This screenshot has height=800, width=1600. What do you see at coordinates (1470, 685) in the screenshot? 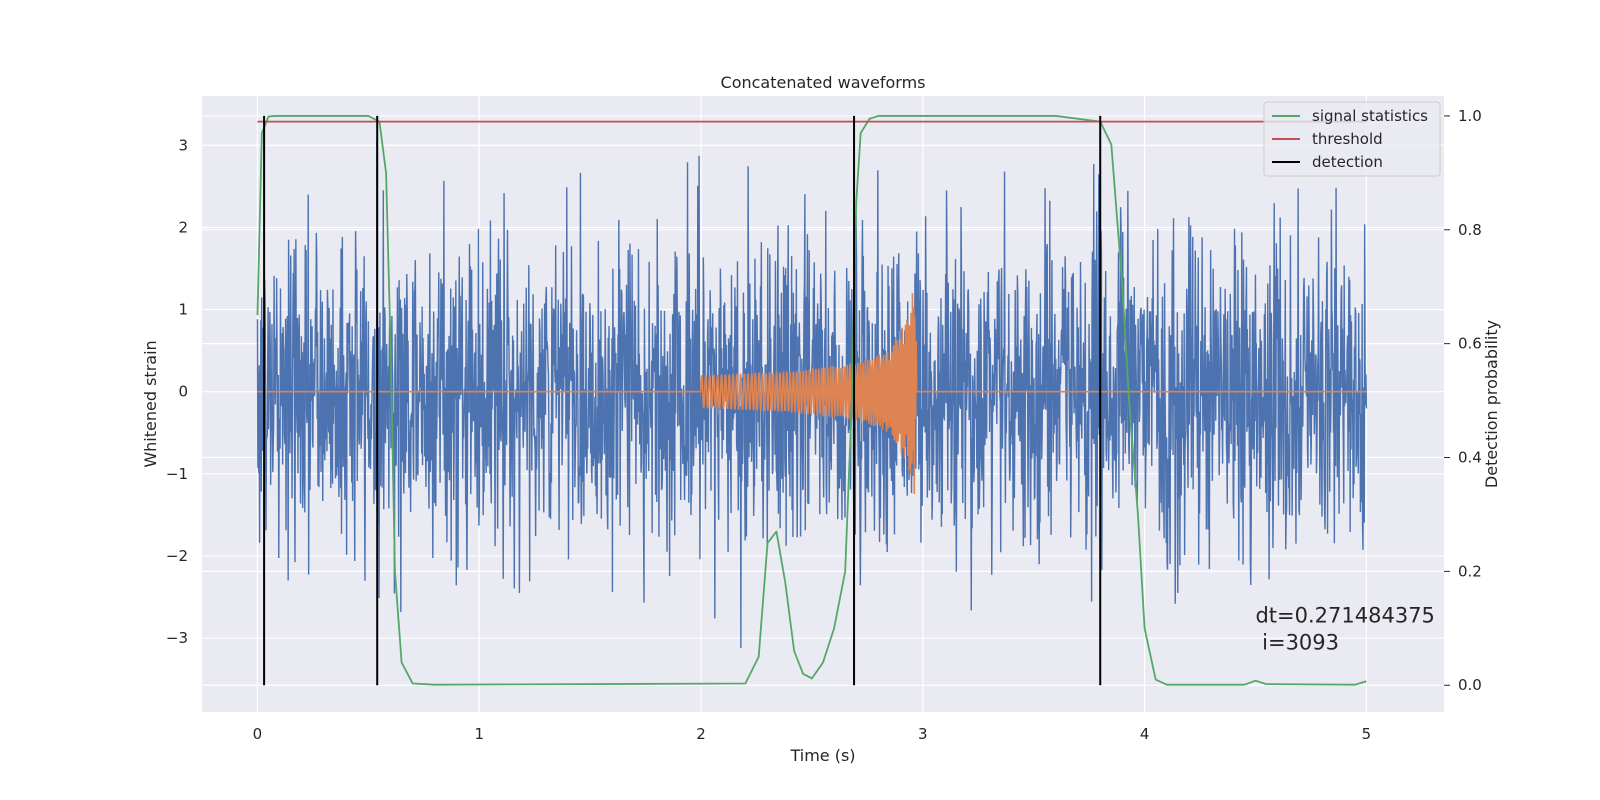
I see `y2-tick-label: 0.0` at bounding box center [1470, 685].